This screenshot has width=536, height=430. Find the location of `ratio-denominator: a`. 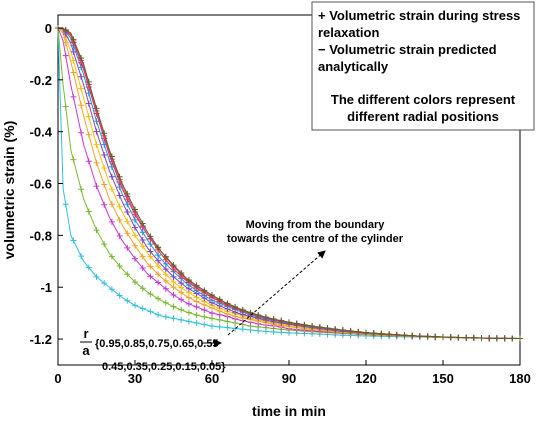

ratio-denominator: a is located at coordinates (86, 350).